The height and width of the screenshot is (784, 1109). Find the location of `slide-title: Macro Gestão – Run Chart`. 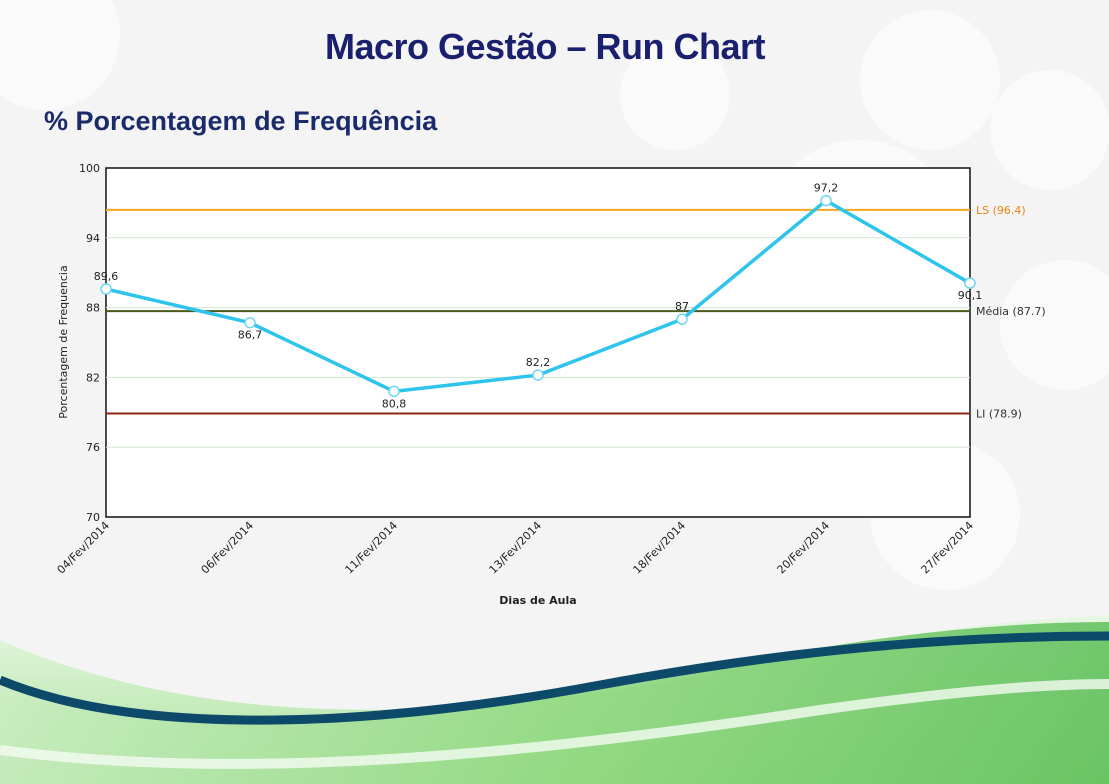

slide-title: Macro Gestão – Run Chart is located at coordinates (545, 46).